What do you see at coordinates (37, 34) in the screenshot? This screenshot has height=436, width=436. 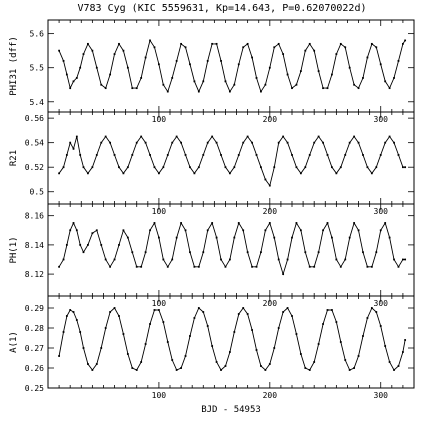 I see `y-tick-label: 5.6` at bounding box center [37, 34].